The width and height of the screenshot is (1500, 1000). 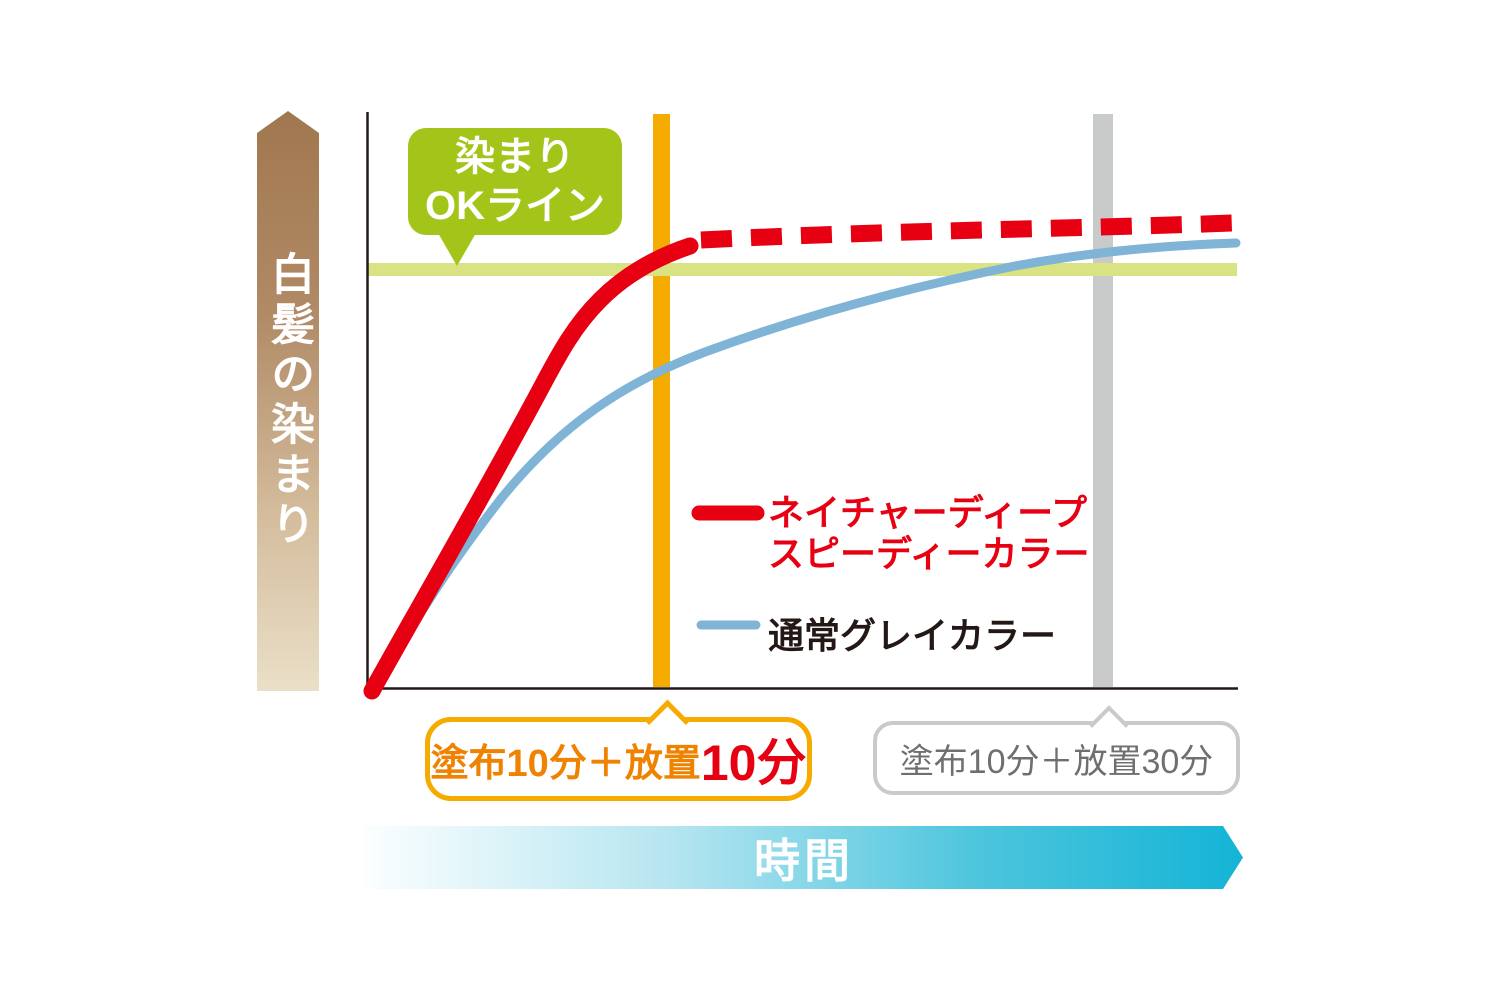 I want to click on y-axis-label: 白髪の染まり, so click(x=288, y=401).